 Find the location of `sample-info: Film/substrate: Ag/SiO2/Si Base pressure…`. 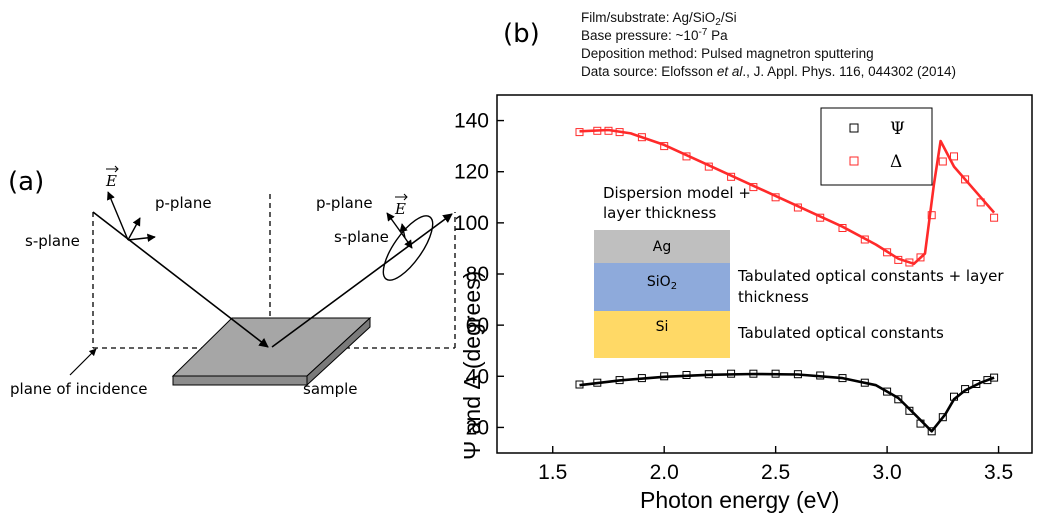

sample-info: Film/substrate: Ag/SiO2/Si Base pressure… is located at coordinates (768, 44).